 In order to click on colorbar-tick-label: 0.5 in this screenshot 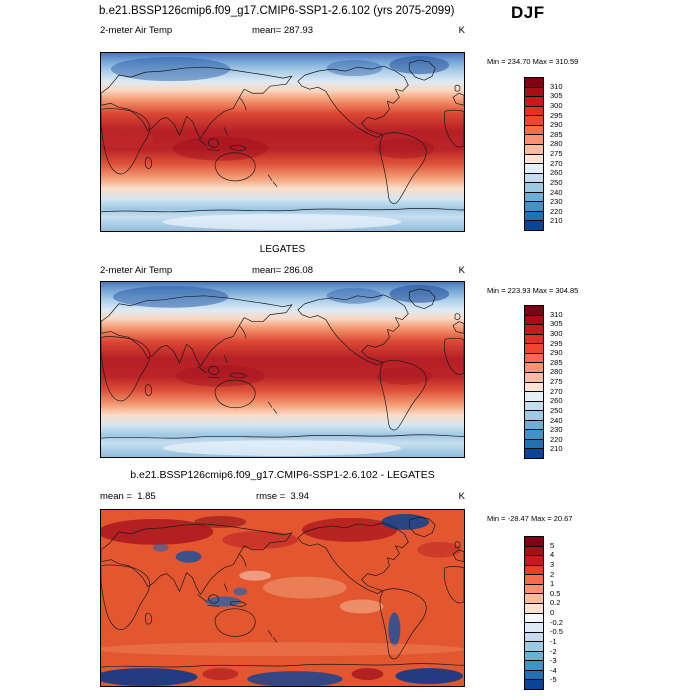, I will do `click(555, 593)`.